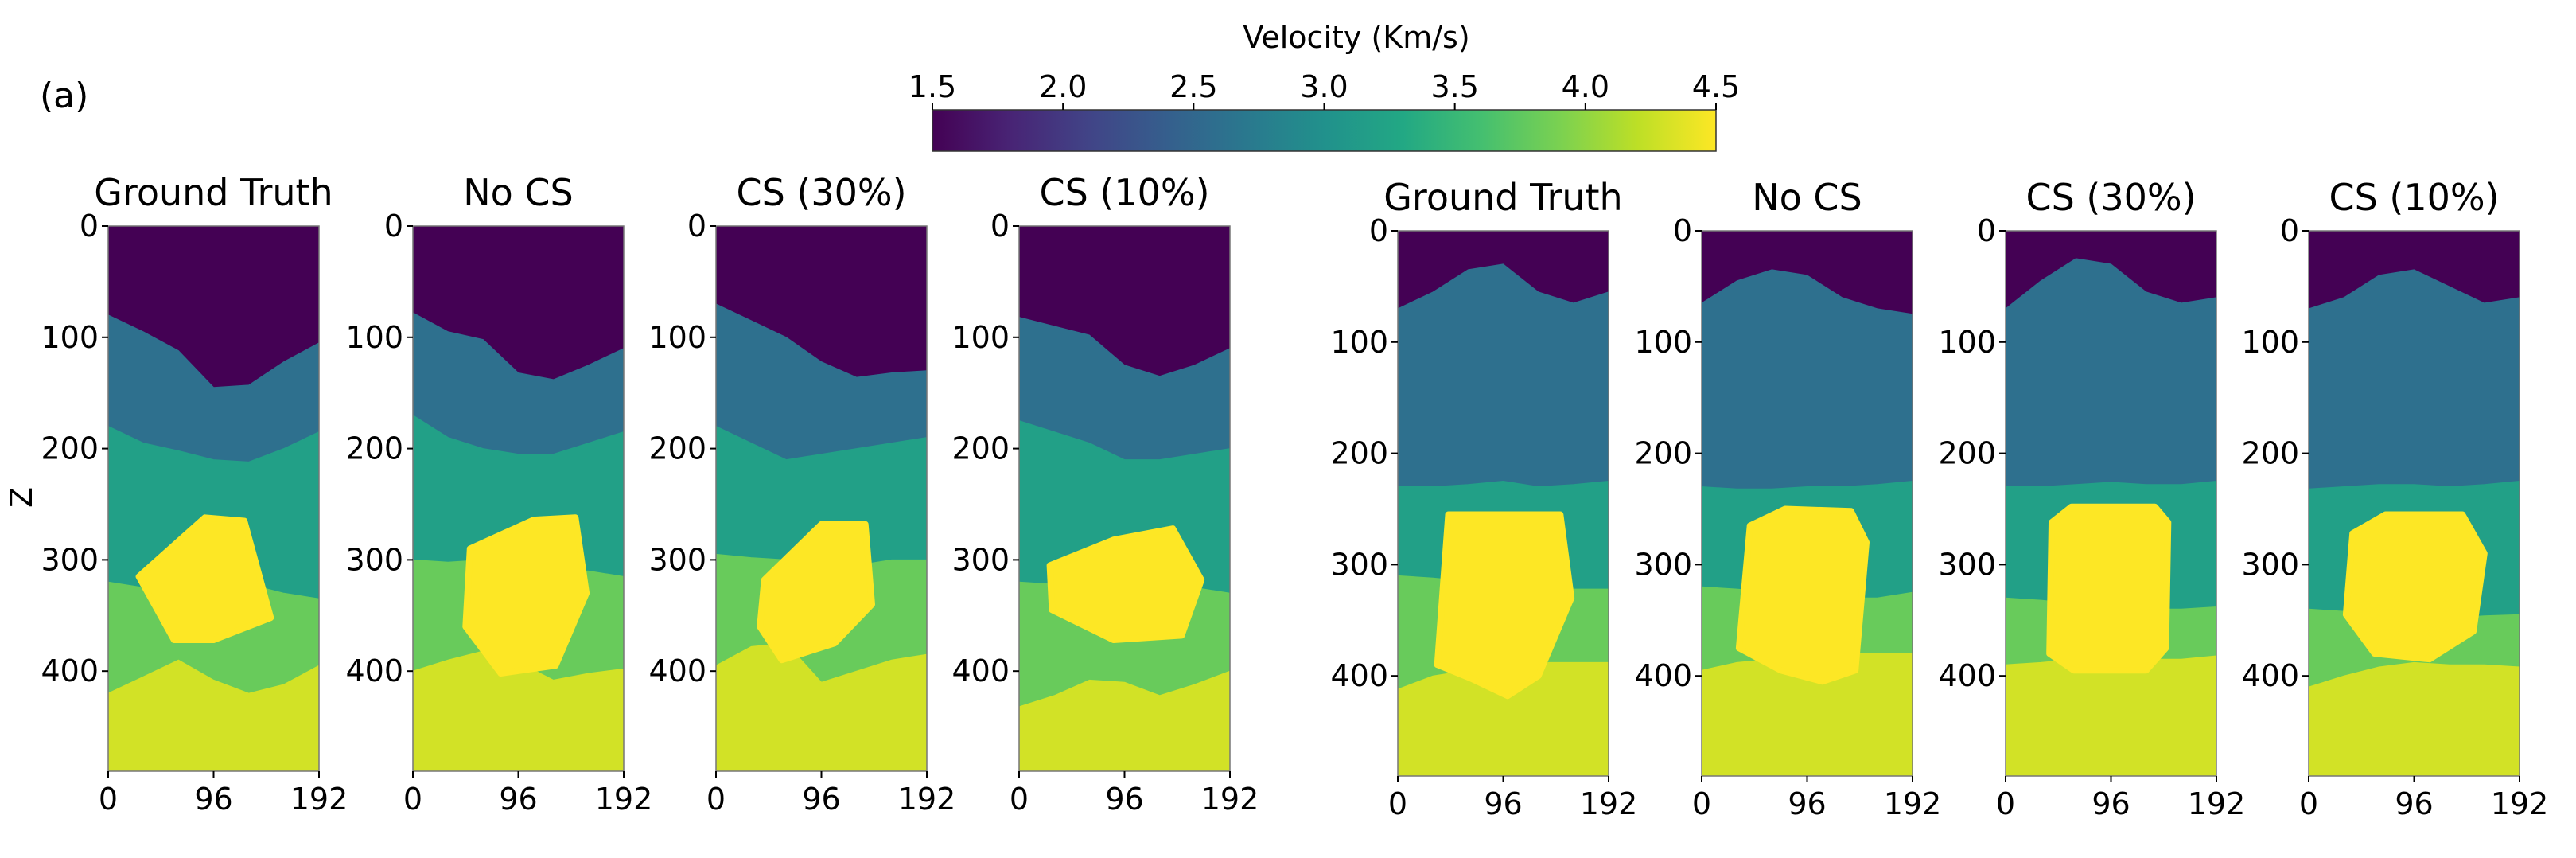  I want to click on colorbar-gradient, so click(1325, 130).